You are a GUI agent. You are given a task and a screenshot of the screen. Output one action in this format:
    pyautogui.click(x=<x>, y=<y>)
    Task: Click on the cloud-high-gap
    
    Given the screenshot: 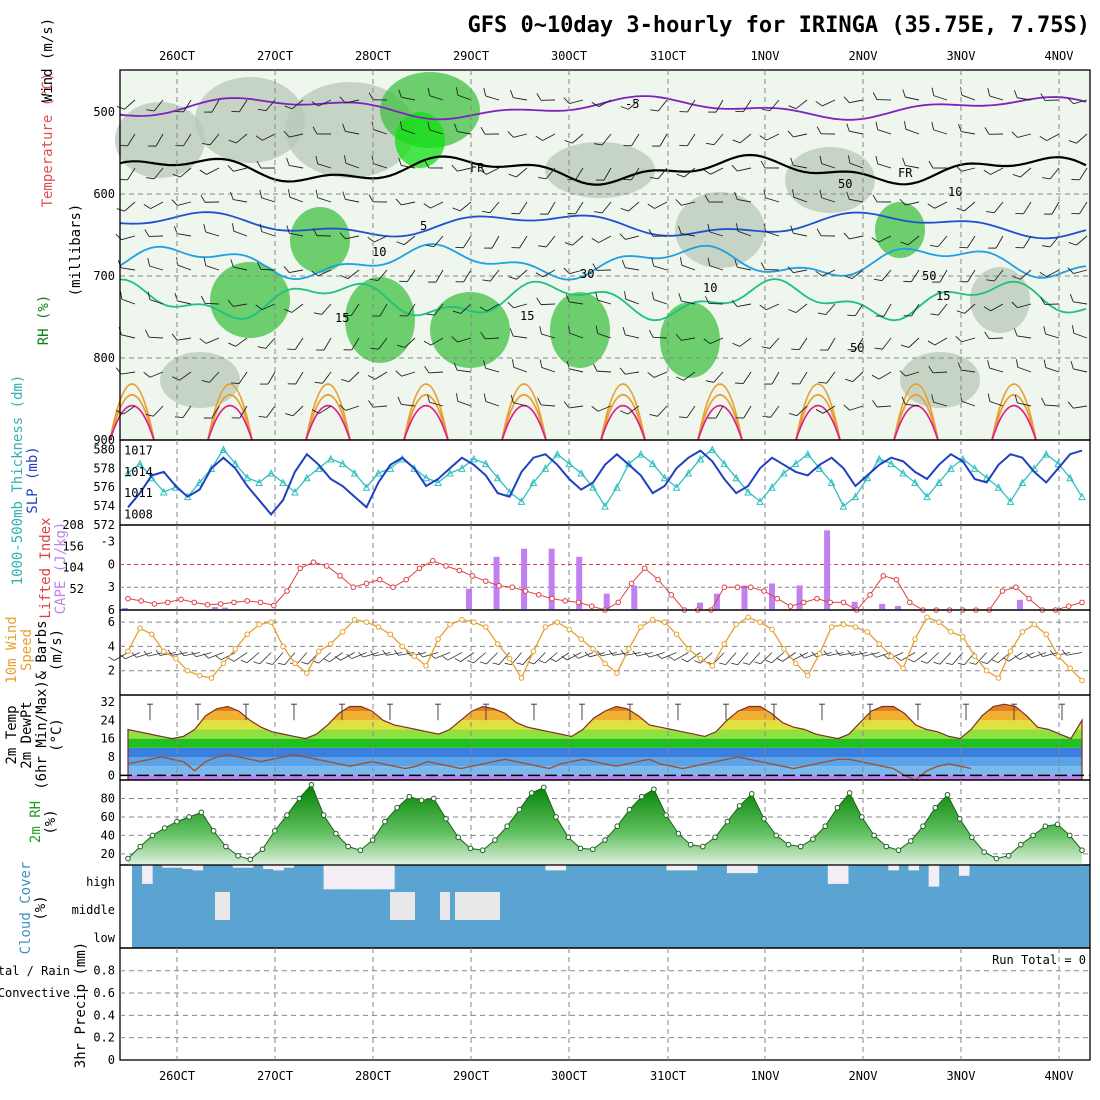 What is the action you would take?
    pyautogui.click(x=147, y=874)
    